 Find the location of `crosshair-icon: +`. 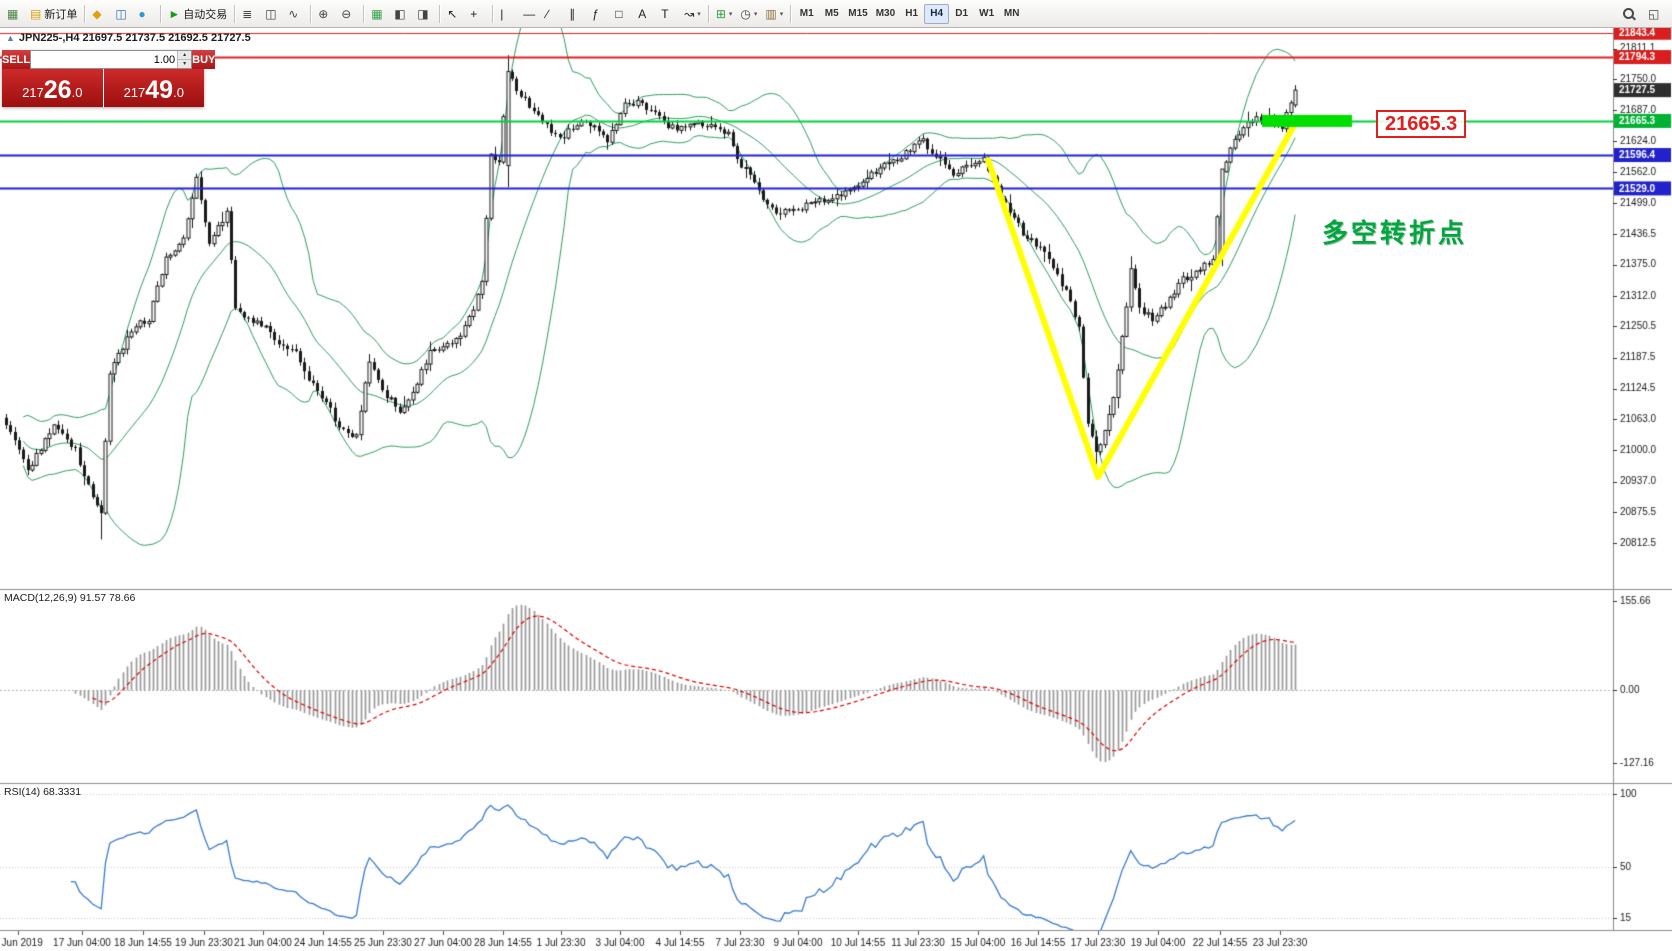

crosshair-icon: + is located at coordinates (474, 13).